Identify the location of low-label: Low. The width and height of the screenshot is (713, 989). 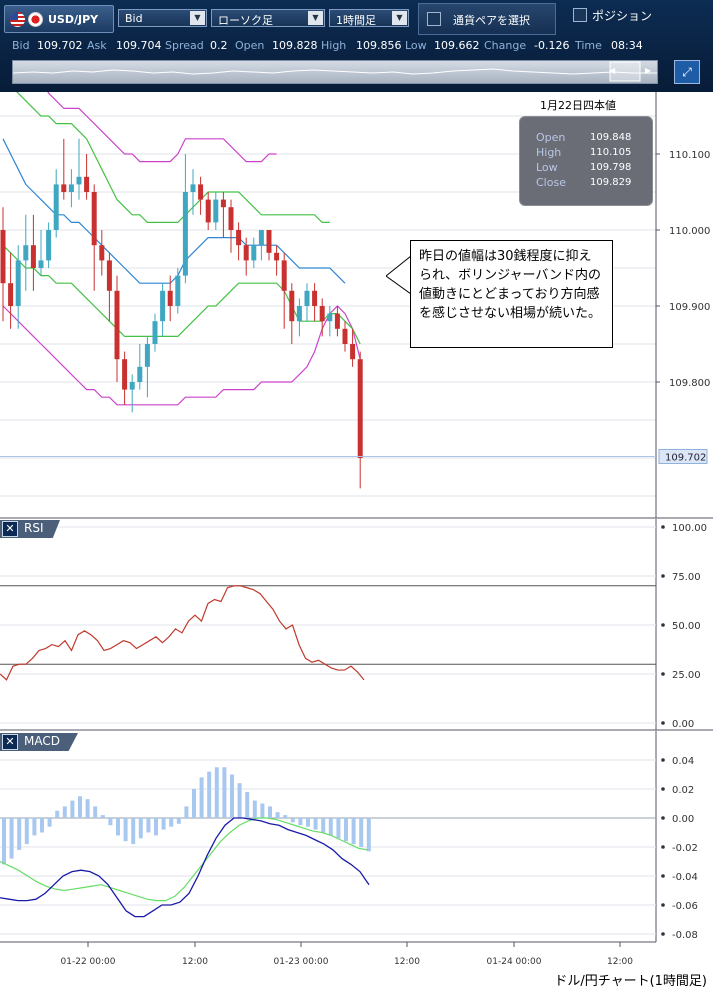
(416, 45).